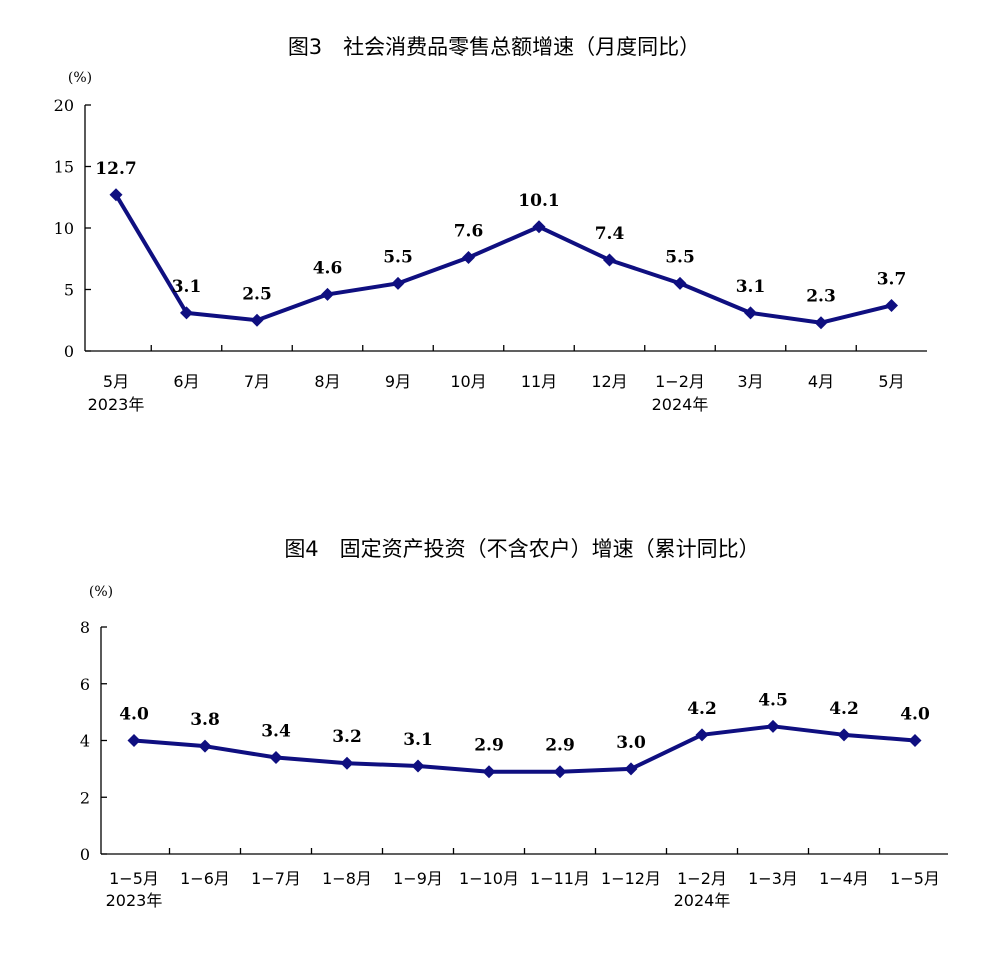  Describe the element at coordinates (186, 381) in the screenshot. I see `x-tick-label: 6月` at that location.